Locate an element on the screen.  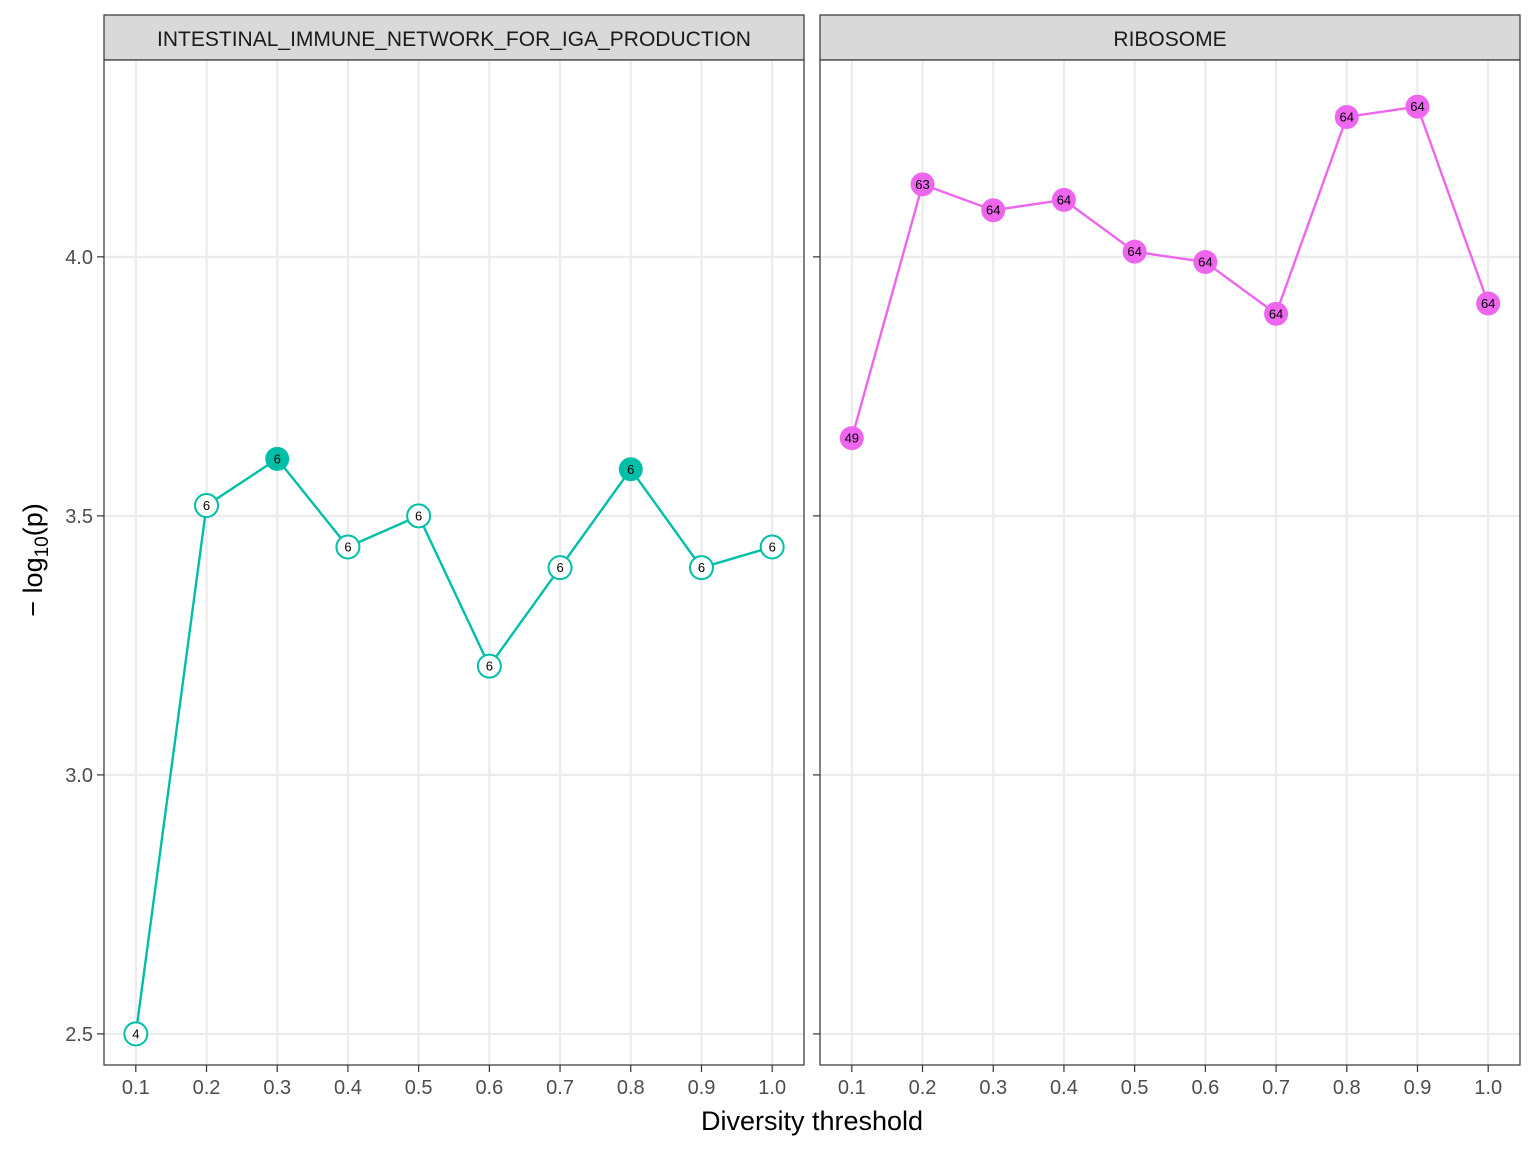
data-label: 49 is located at coordinates (852, 438).